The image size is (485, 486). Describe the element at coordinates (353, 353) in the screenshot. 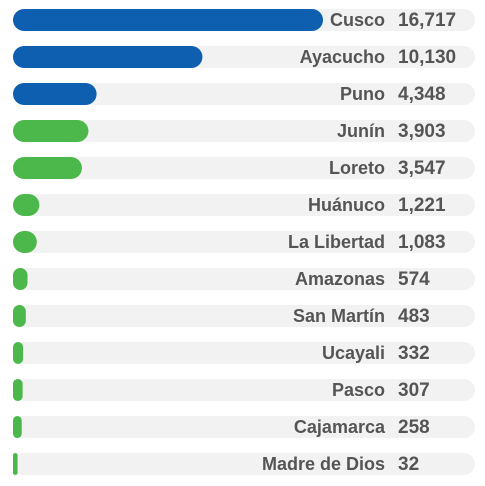

I see `category-label: Ucayali` at that location.